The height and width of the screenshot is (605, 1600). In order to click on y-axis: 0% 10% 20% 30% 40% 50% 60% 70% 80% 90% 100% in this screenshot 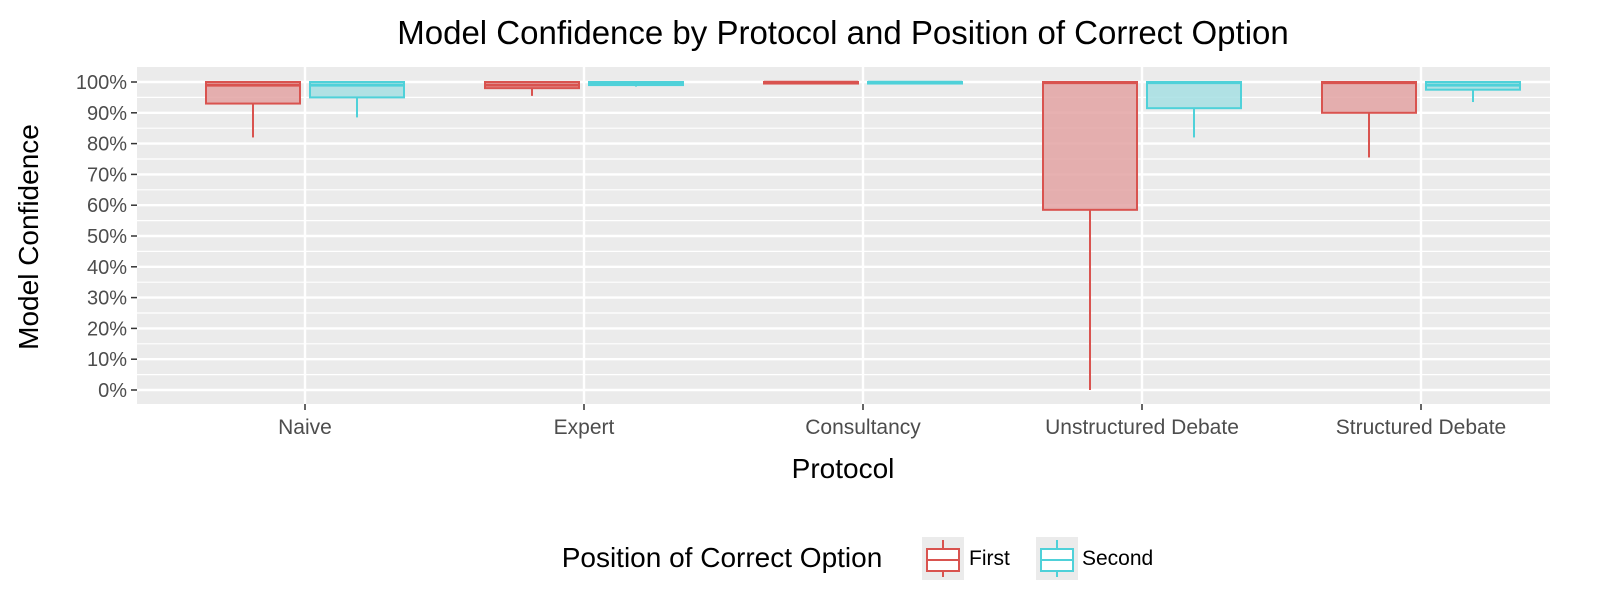, I will do `click(106, 237)`.